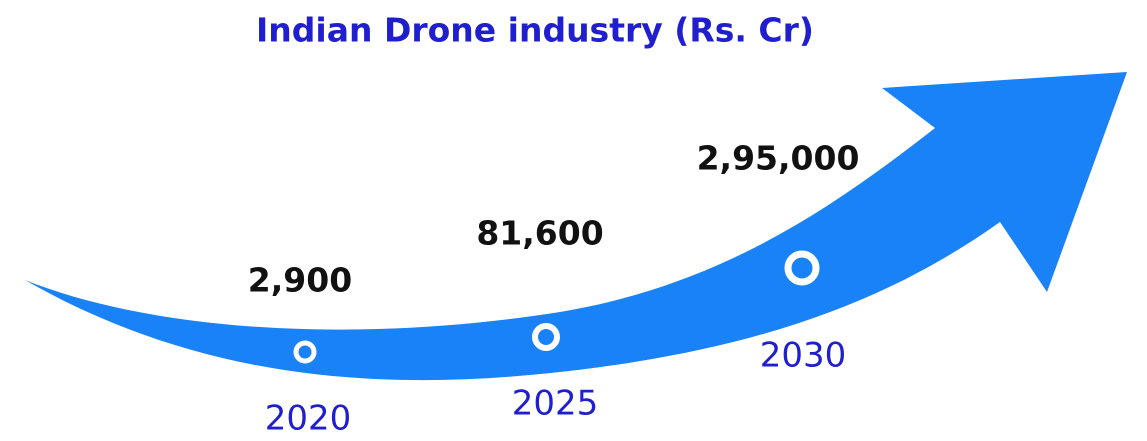 The image size is (1147, 441). I want to click on title: Indian Drone industry (Rs. Cr), so click(535, 30).